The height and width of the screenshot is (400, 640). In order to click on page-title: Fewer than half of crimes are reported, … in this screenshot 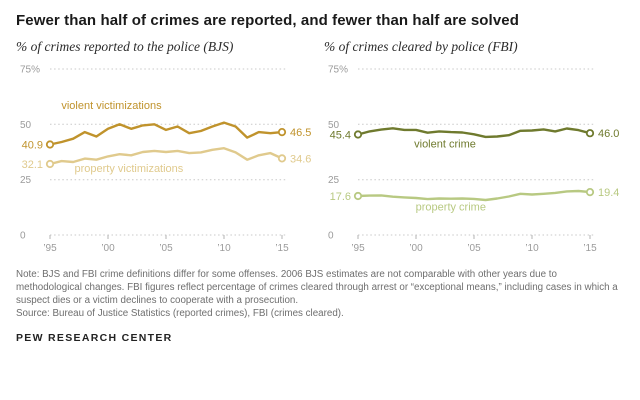, I will do `click(267, 20)`.